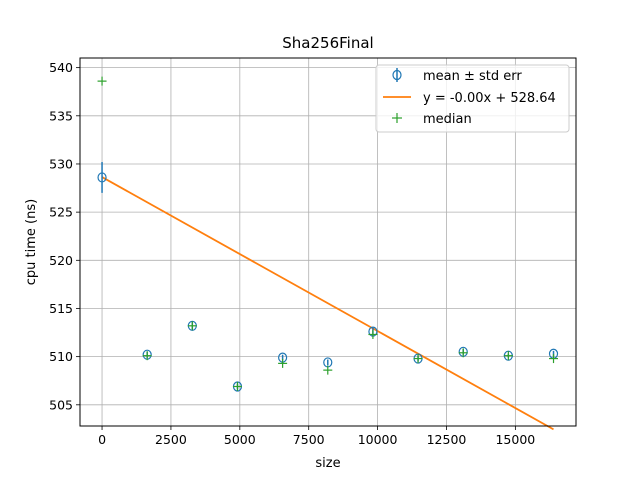 This screenshot has width=640, height=480. Describe the element at coordinates (309, 439) in the screenshot. I see `x-tick-label: 7500` at that location.